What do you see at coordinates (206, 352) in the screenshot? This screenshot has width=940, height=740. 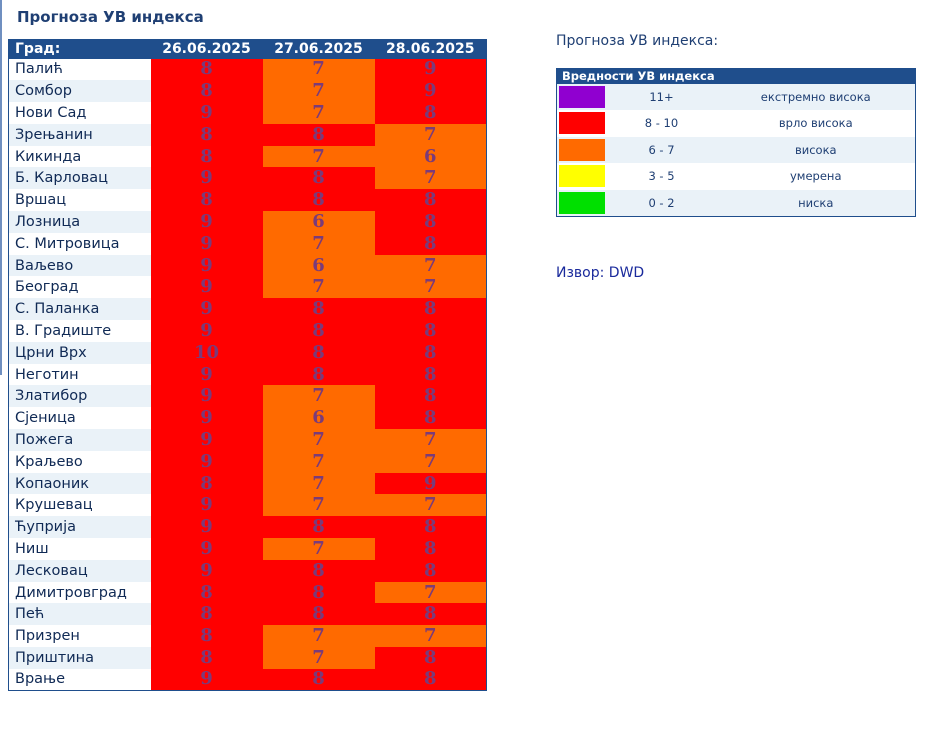 I see `uv-value-cell: 10` at bounding box center [206, 352].